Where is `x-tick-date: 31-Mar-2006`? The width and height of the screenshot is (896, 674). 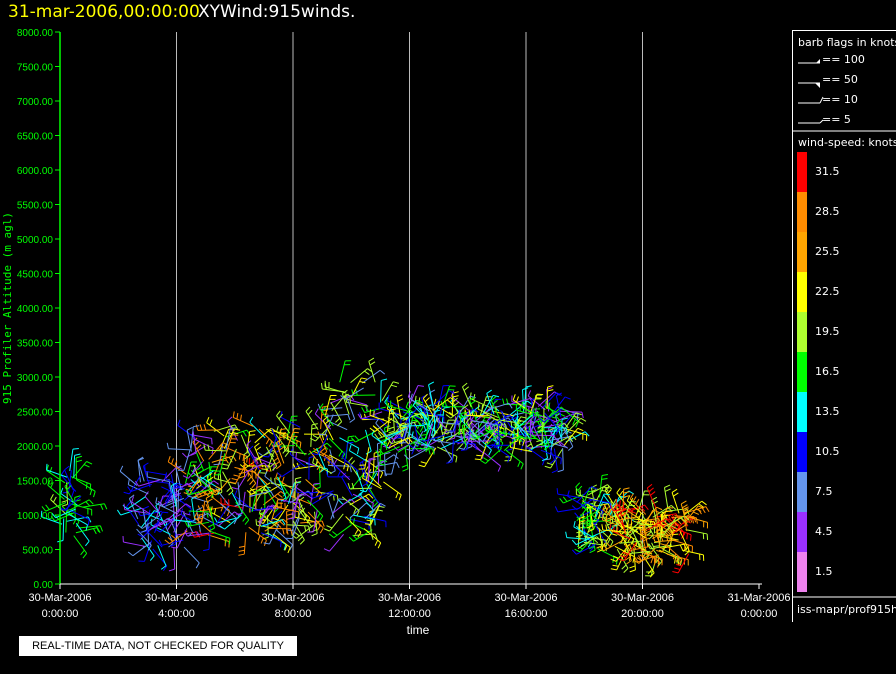
x-tick-date: 31-Mar-2006 is located at coordinates (759, 598).